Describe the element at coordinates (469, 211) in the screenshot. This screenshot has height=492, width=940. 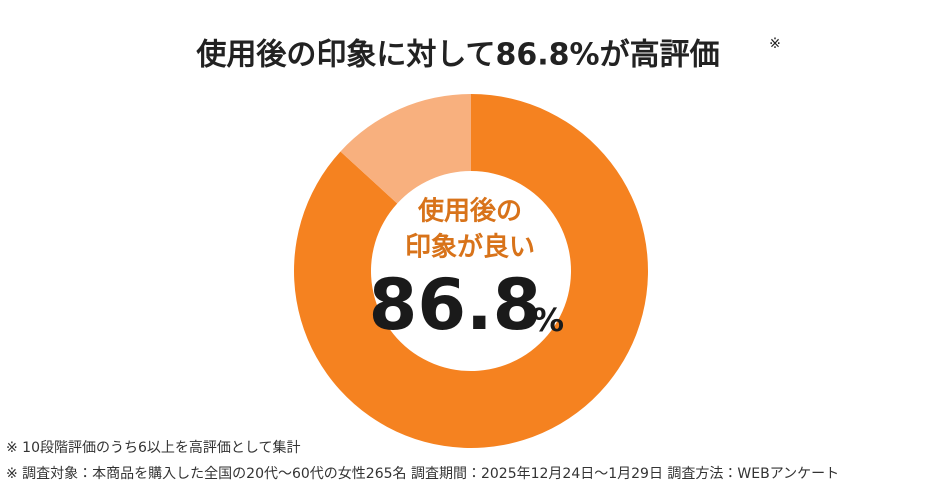
I see `center-label: 使用後の` at that location.